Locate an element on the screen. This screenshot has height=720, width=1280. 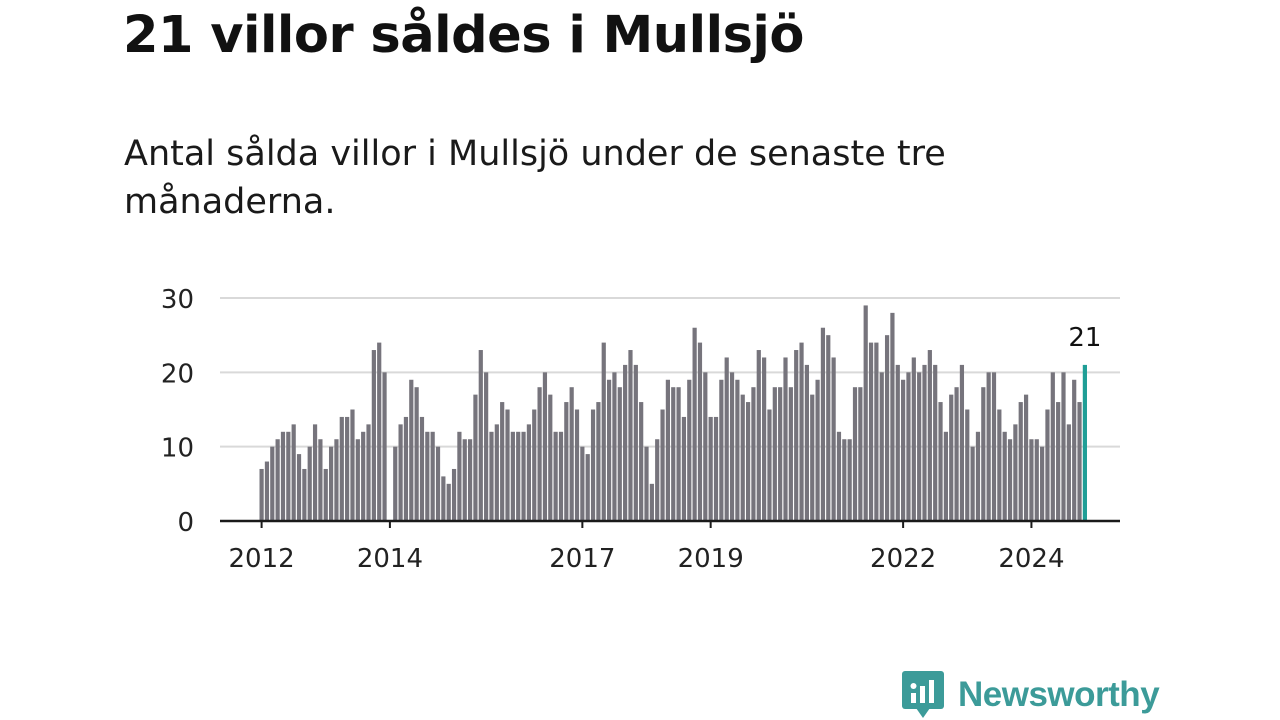
annotations: 21 is located at coordinates (1084, 338).